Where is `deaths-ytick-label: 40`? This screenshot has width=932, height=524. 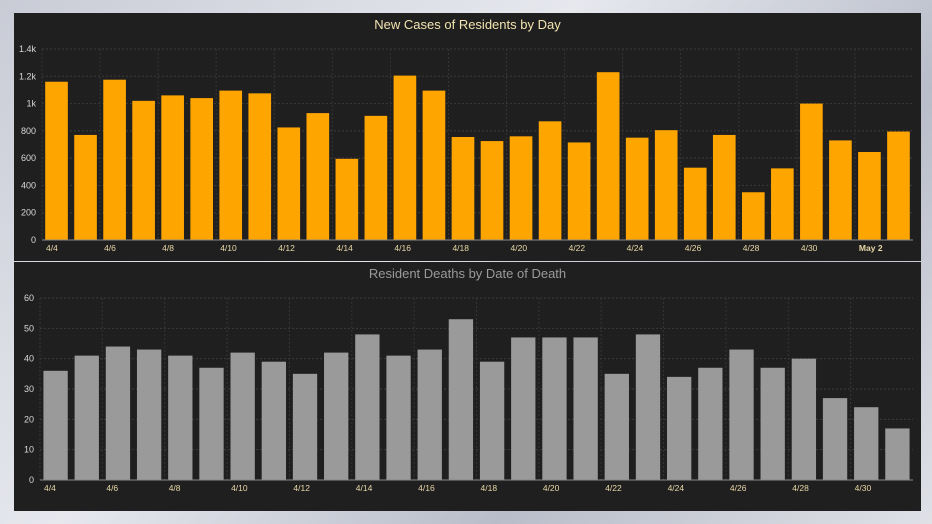
deaths-ytick-label: 40 is located at coordinates (29, 359).